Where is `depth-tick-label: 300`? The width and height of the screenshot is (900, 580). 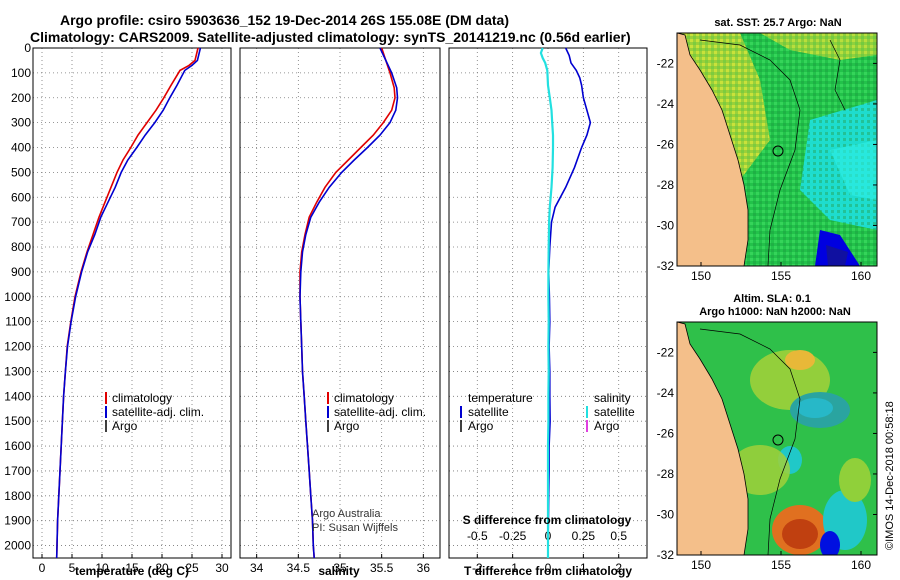 depth-tick-label: 300 is located at coordinates (21, 123).